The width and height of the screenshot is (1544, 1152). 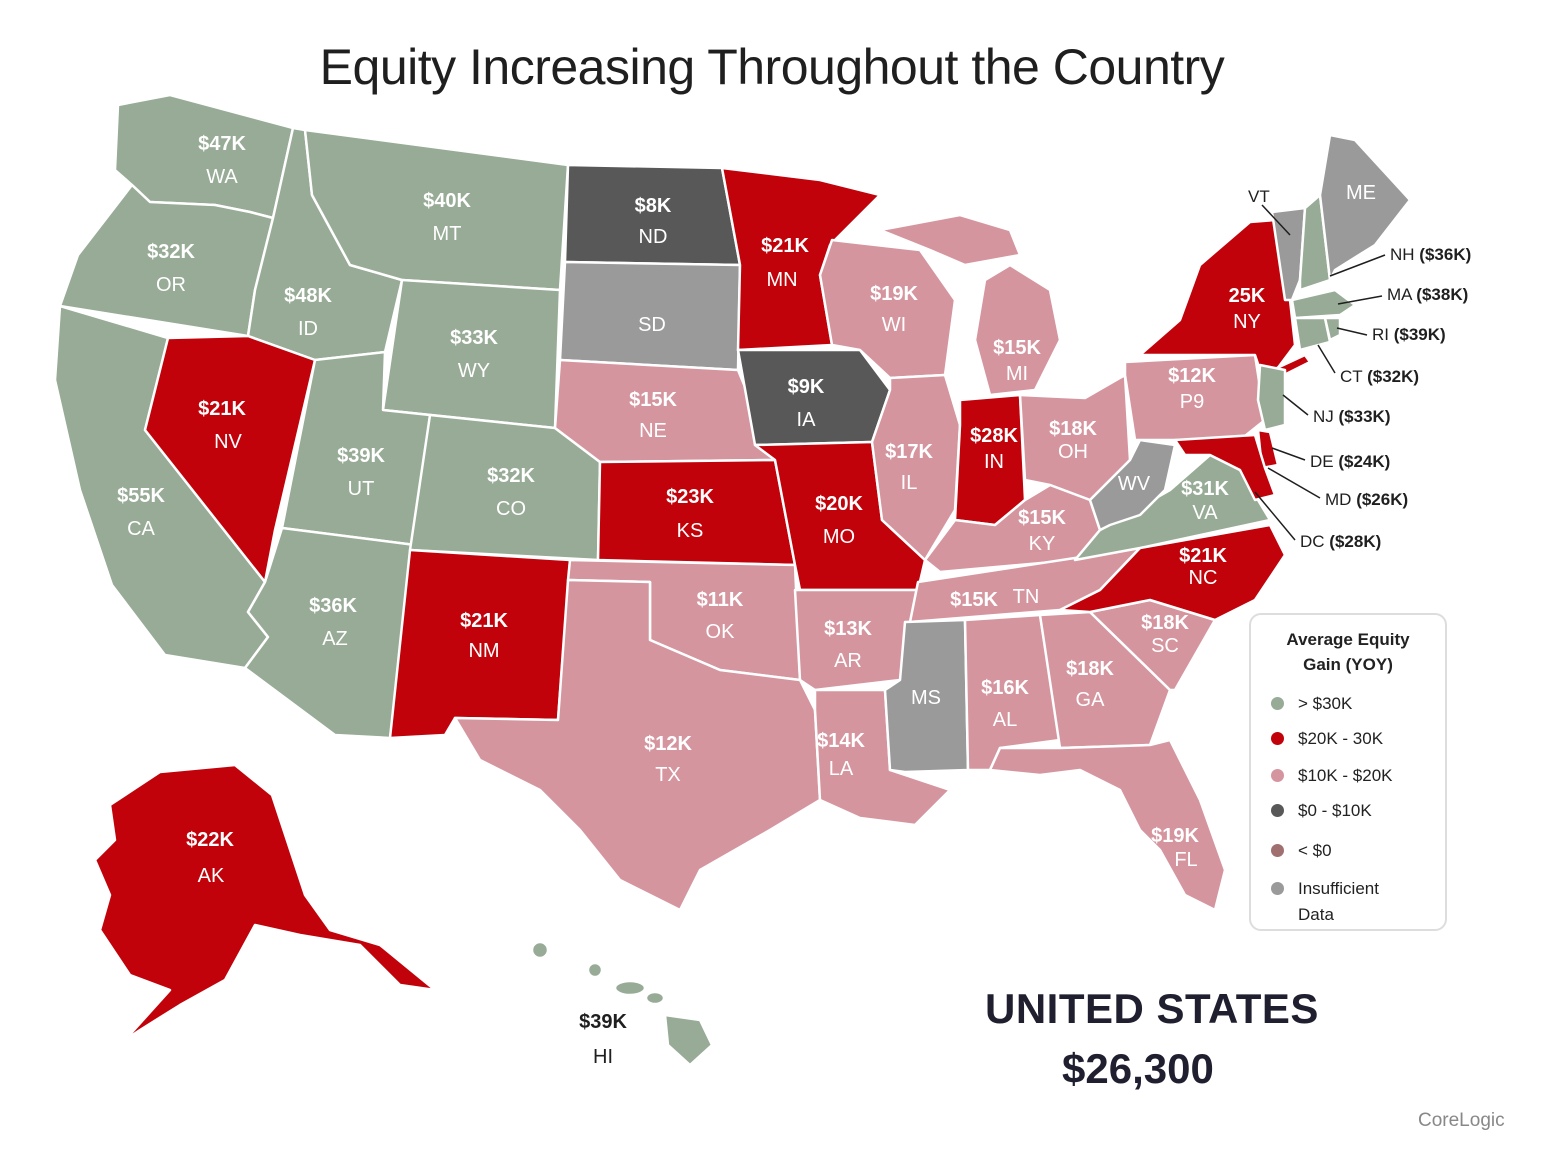 What do you see at coordinates (1165, 646) in the screenshot?
I see `label-sc-abbr: SC` at bounding box center [1165, 646].